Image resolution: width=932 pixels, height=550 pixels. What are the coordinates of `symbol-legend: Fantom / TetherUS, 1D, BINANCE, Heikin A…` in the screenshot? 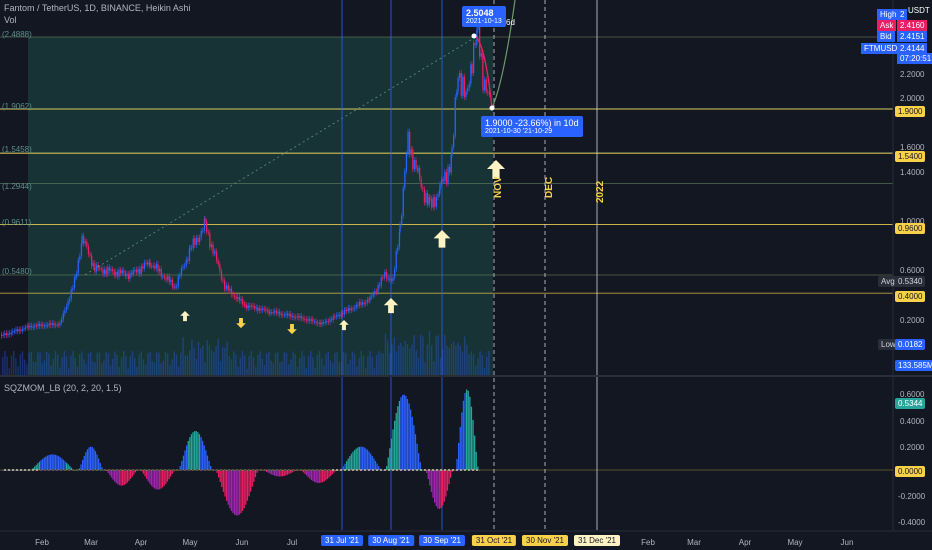 It's located at (97, 8).